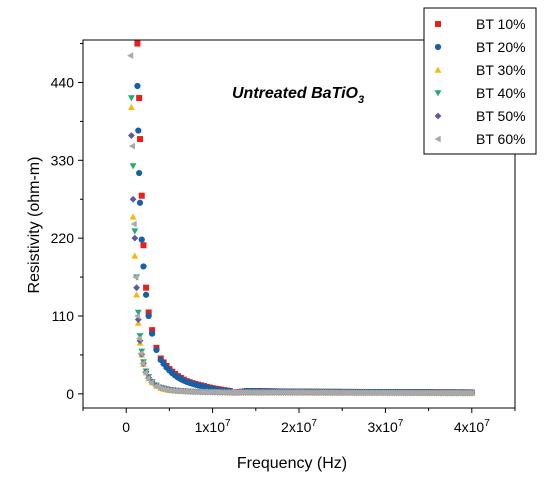 This screenshot has width=550, height=480. Describe the element at coordinates (213, 426) in the screenshot. I see `x-tick-label: 1x10⁷` at that location.